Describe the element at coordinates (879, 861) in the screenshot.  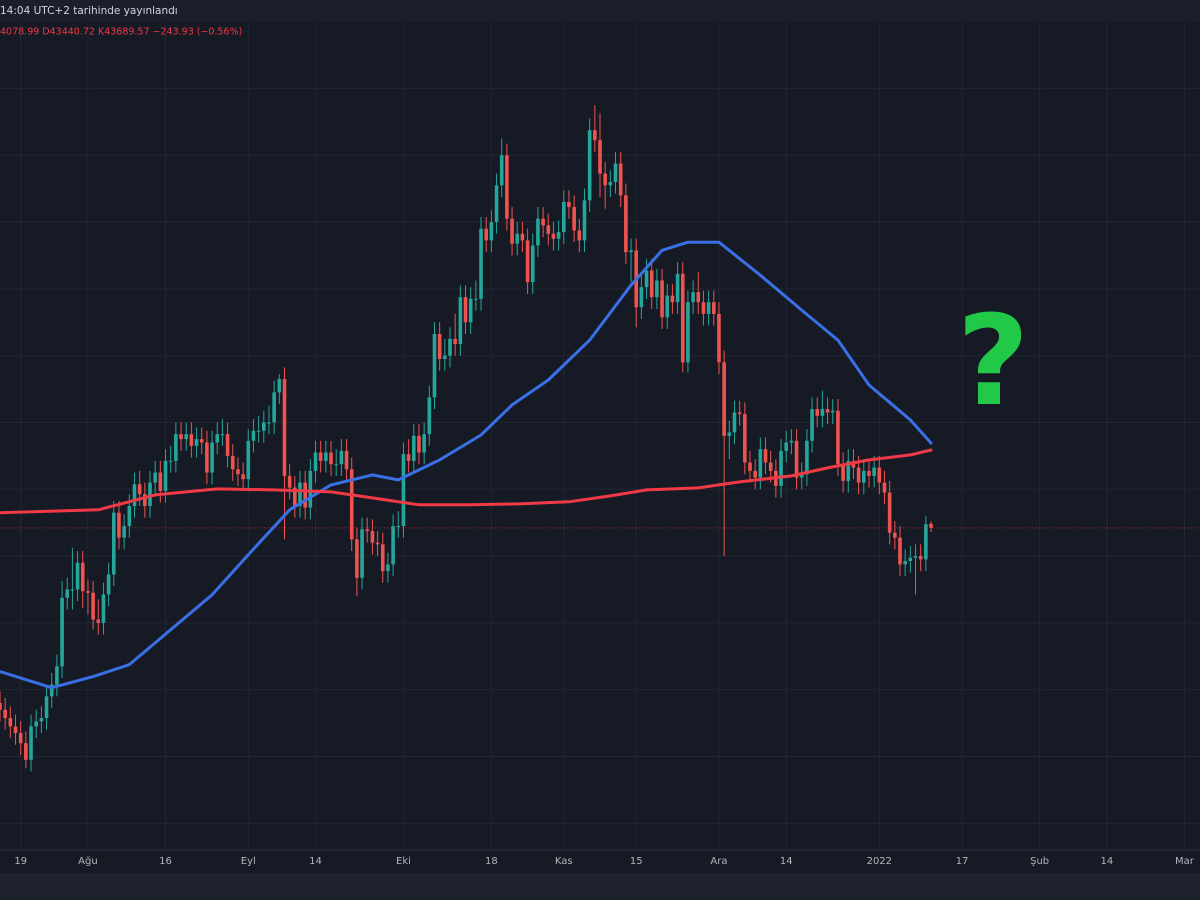
I see `x-tick-label: 2022` at that location.